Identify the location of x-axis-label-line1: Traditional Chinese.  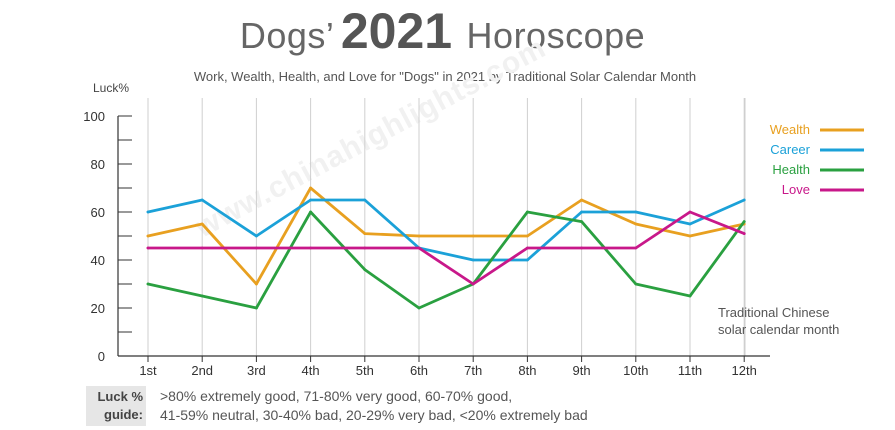
(774, 312).